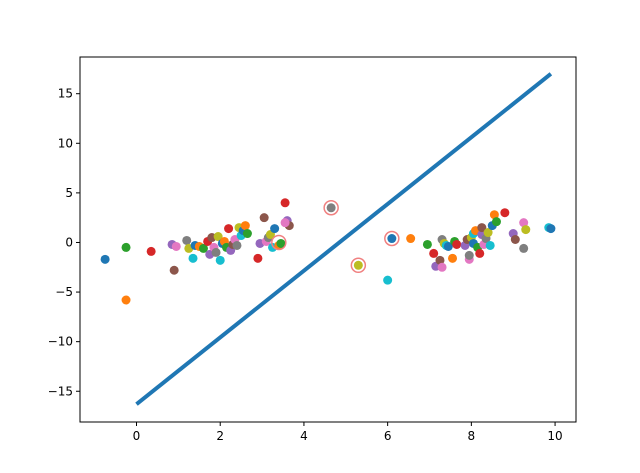 This screenshot has height=473, width=640. Describe the element at coordinates (69, 193) in the screenshot. I see `y-tick-label: 5` at that location.